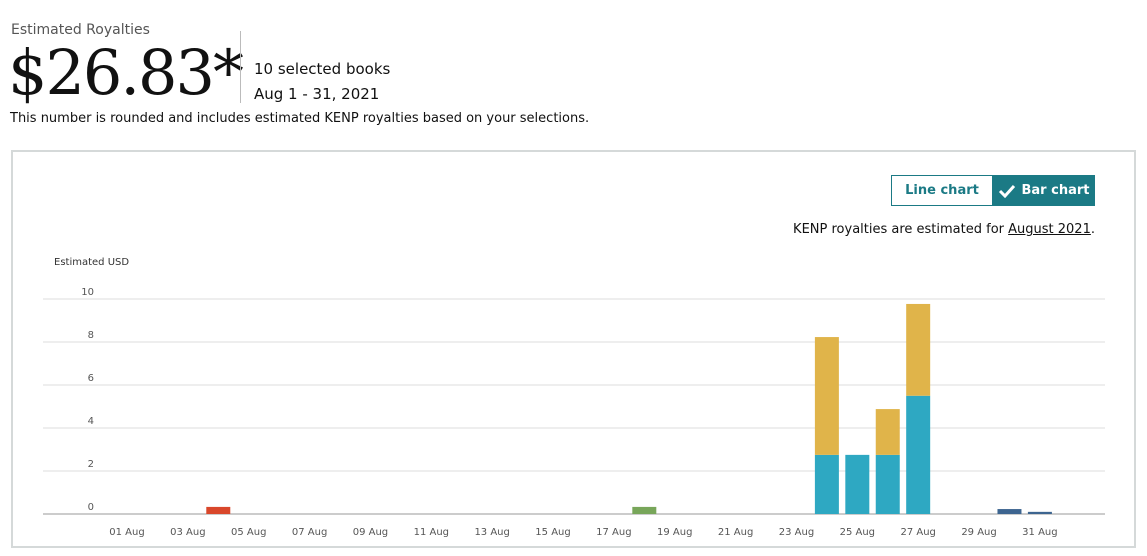 The image size is (1147, 556). What do you see at coordinates (91, 421) in the screenshot?
I see `y-tick-label: 4` at bounding box center [91, 421].